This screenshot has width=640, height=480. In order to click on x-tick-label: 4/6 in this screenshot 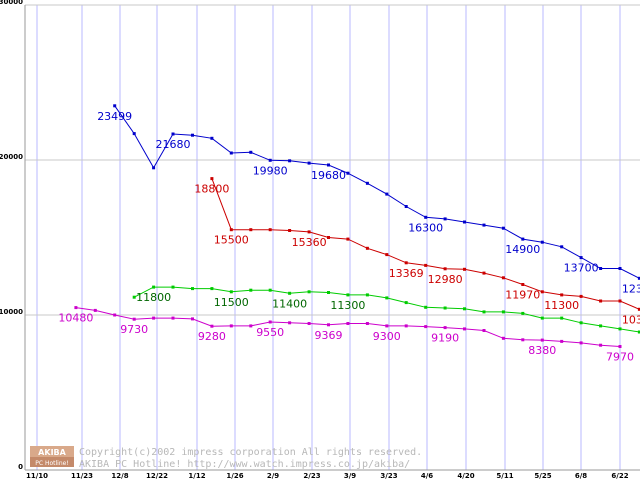, I will do `click(427, 476)`.